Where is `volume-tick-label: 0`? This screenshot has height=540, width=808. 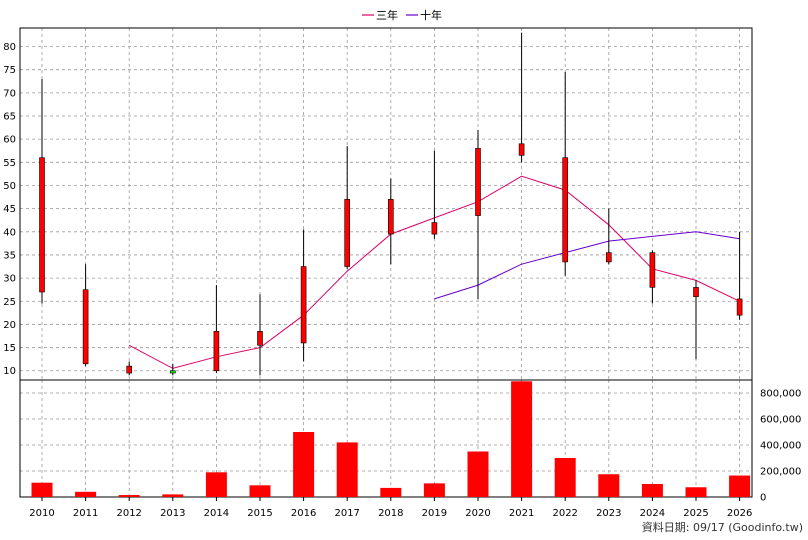 volume-tick-label: 0 is located at coordinates (763, 498).